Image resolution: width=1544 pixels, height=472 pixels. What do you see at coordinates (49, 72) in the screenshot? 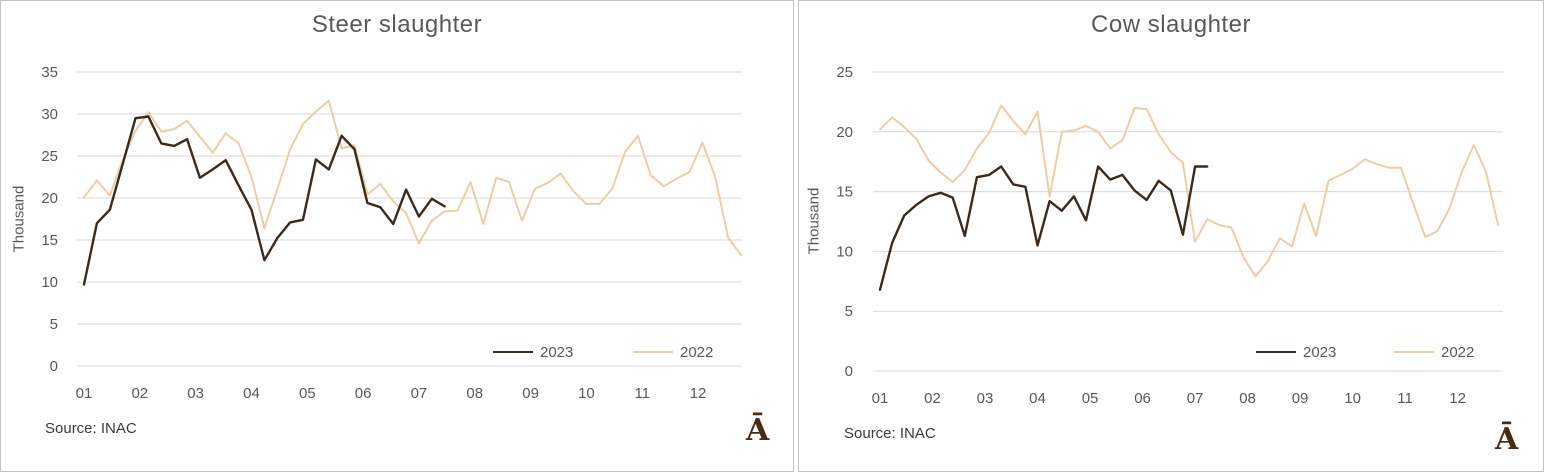
I see `y-tick-label: 35` at bounding box center [49, 72].